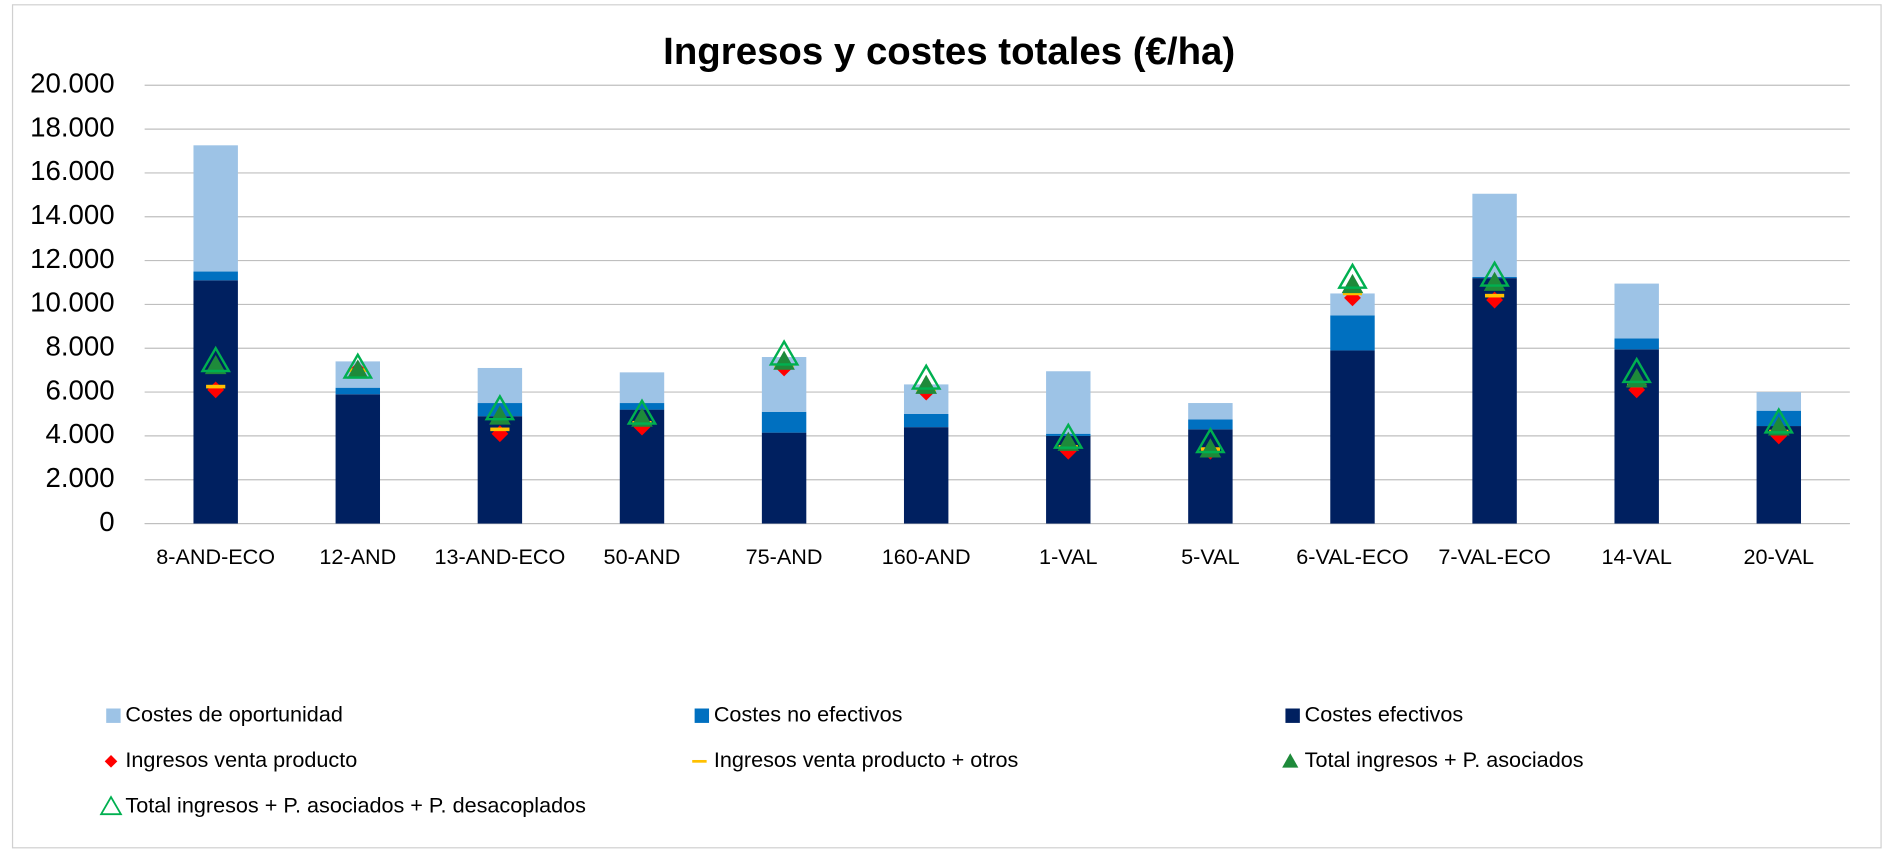 Image resolution: width=1884 pixels, height=854 pixels. Describe the element at coordinates (80, 389) in the screenshot. I see `y-tick-label: 6.000` at that location.